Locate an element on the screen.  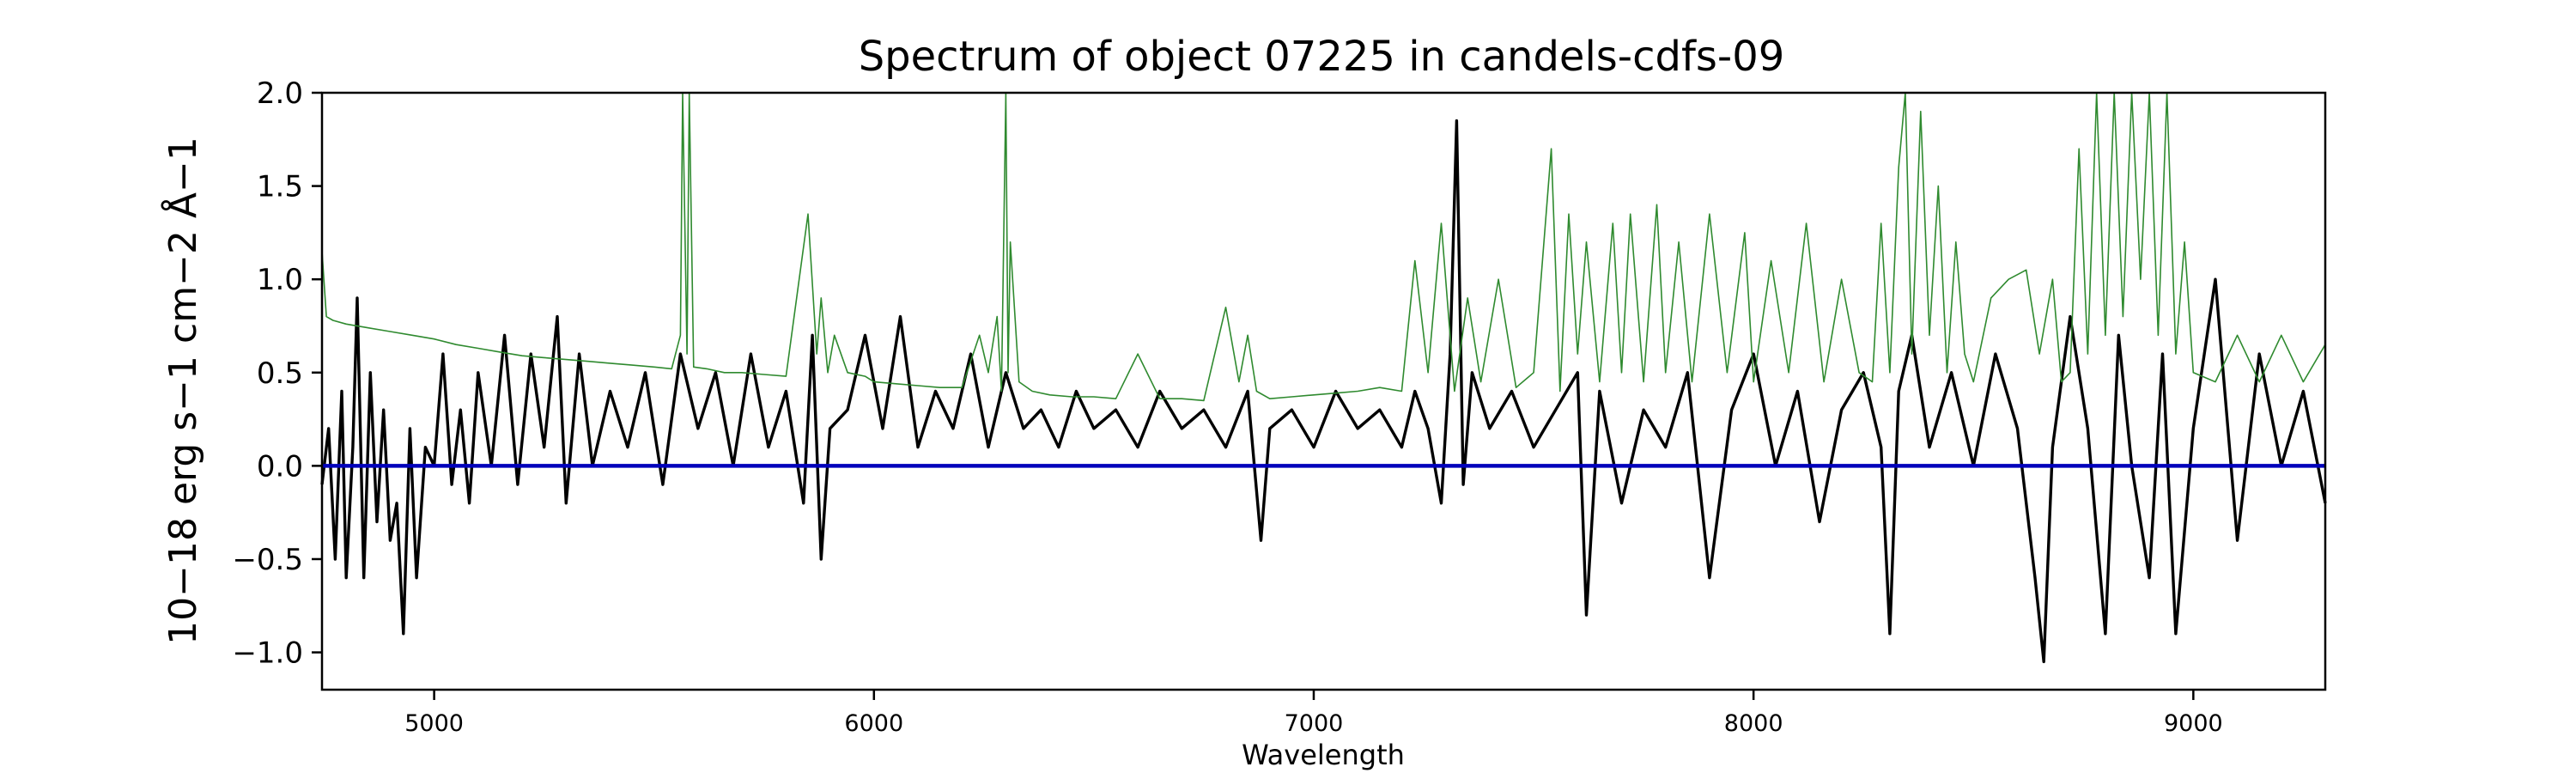
y-tick-label: 2.0 is located at coordinates (280, 93).